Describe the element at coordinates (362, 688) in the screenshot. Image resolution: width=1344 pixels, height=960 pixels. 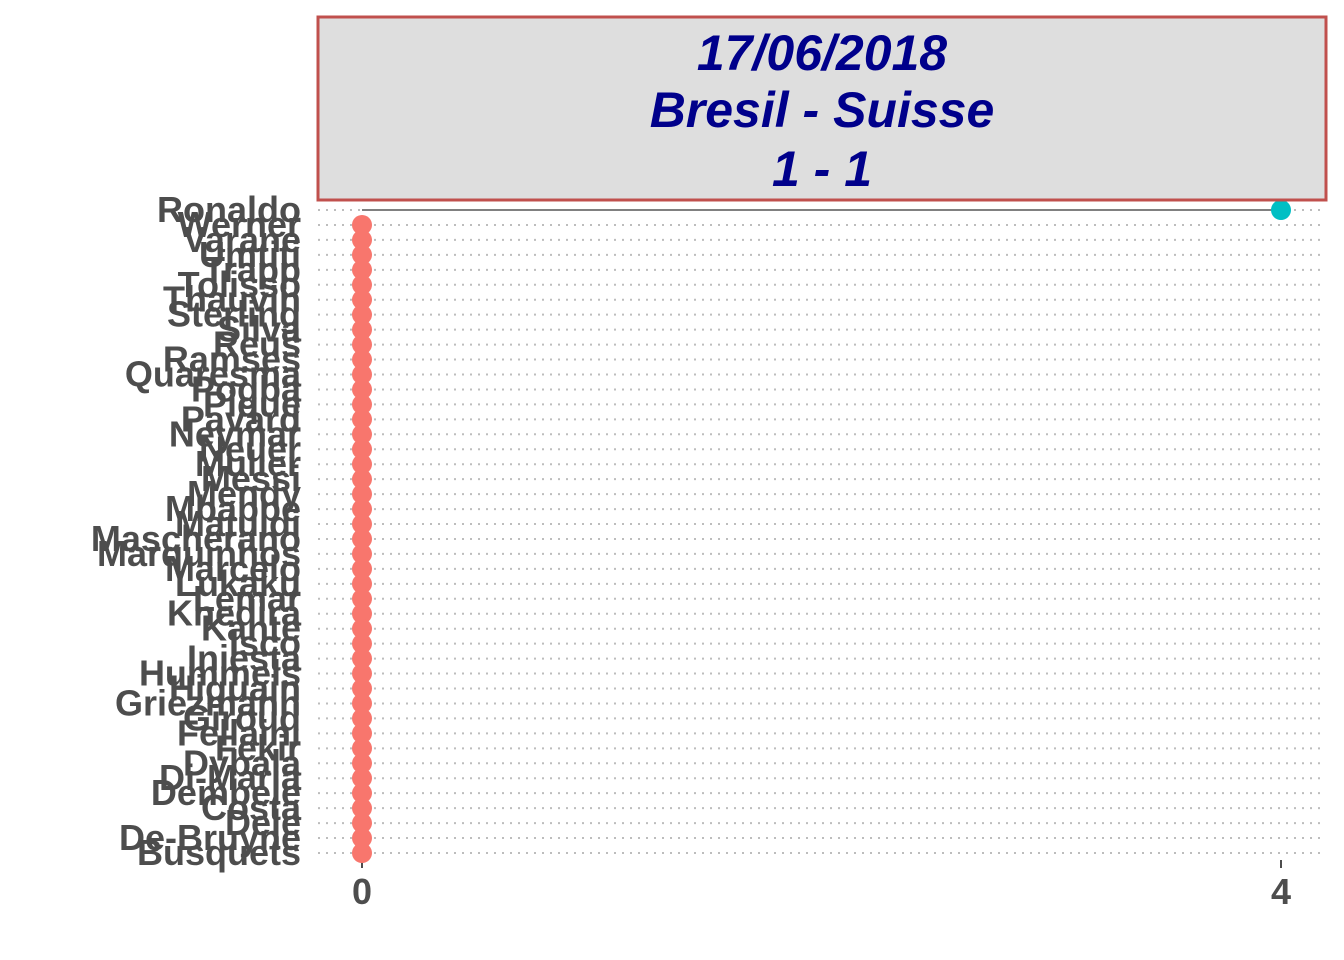
I see `point-higuain` at that location.